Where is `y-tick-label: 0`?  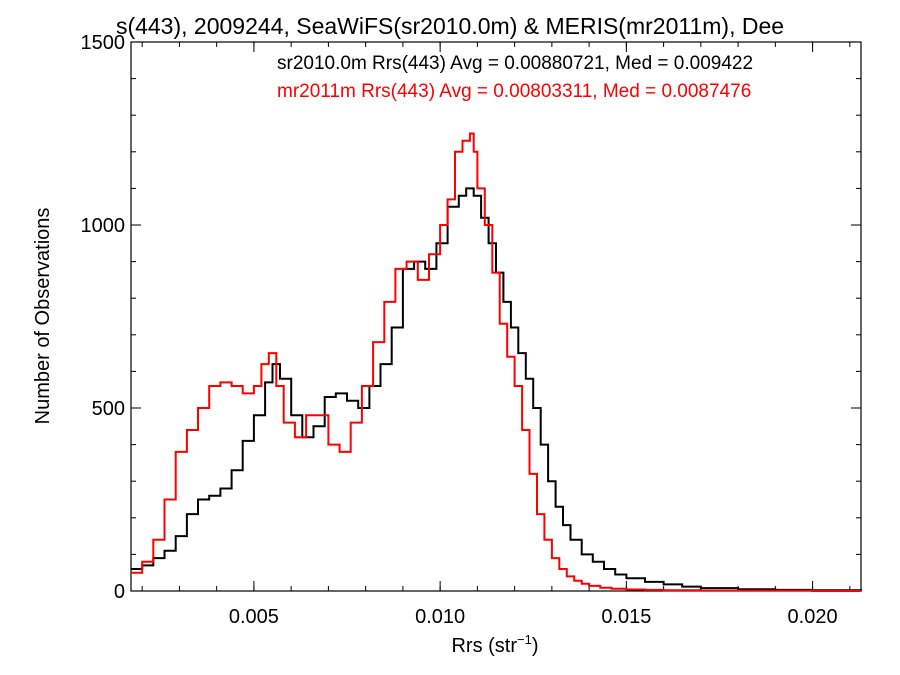 y-tick-label: 0 is located at coordinates (119, 592).